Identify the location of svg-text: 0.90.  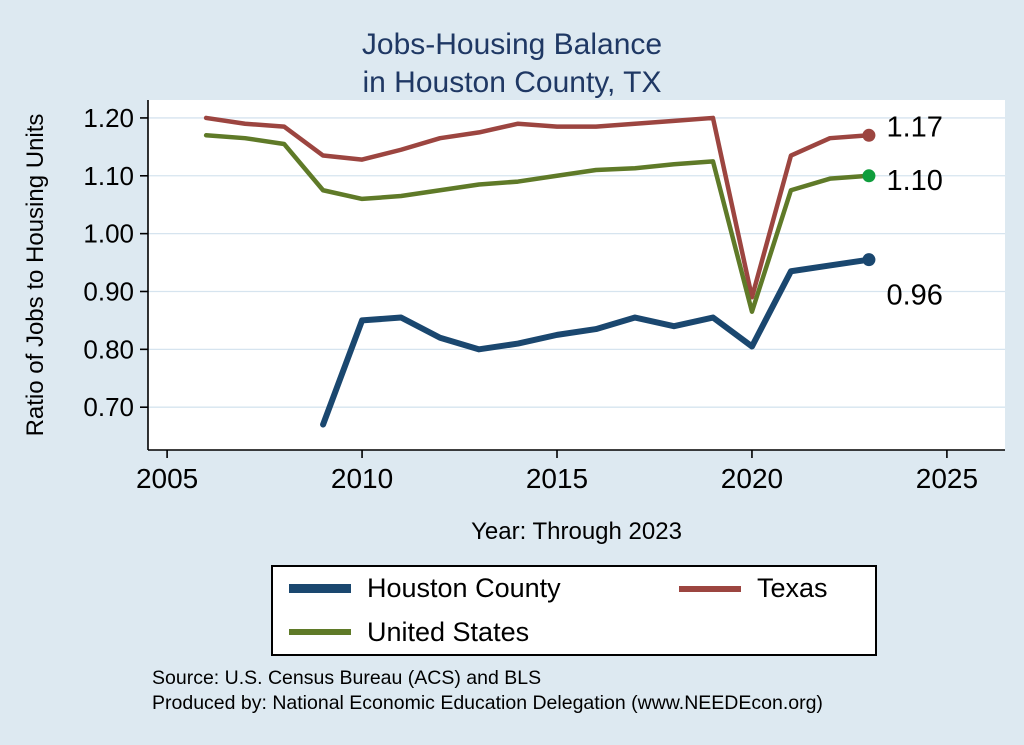
(108, 291).